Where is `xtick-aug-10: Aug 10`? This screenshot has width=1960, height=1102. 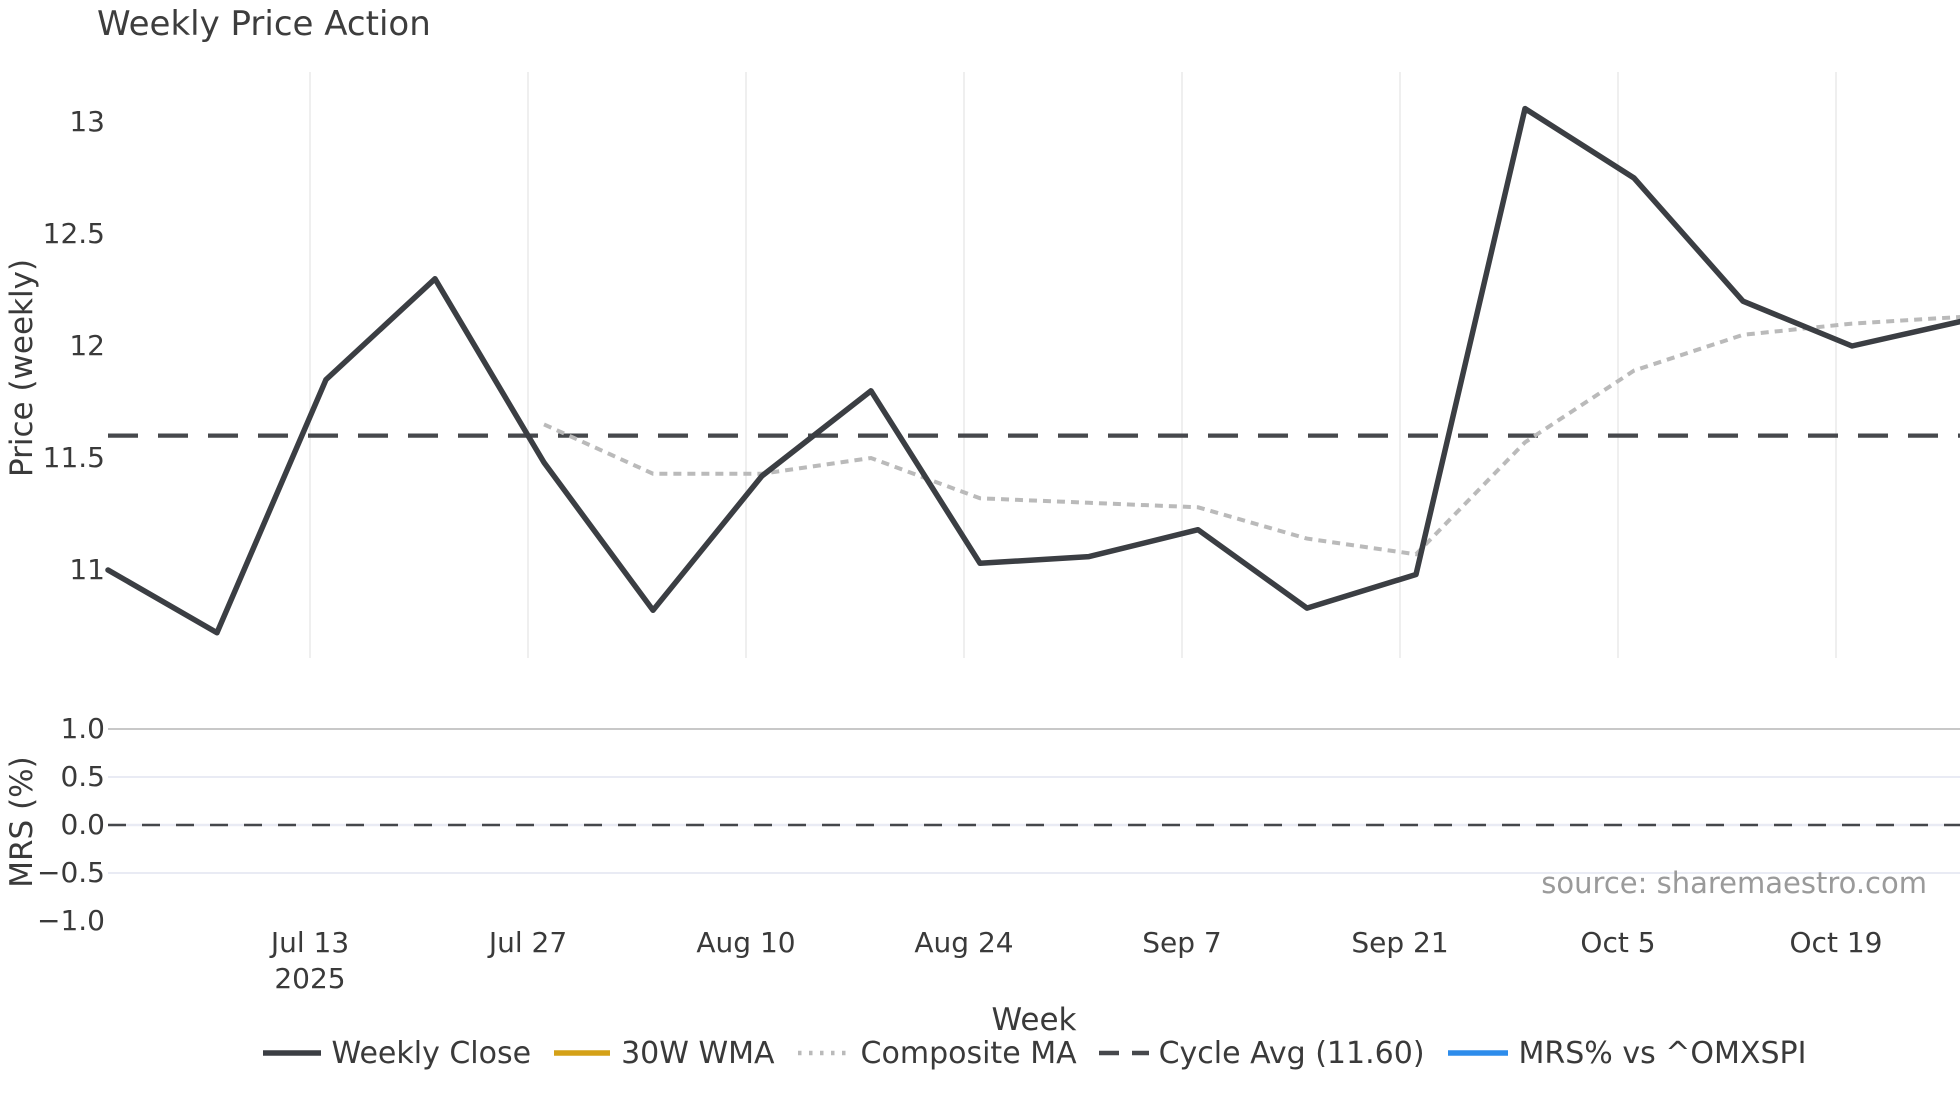
xtick-aug-10: Aug 10 is located at coordinates (746, 942).